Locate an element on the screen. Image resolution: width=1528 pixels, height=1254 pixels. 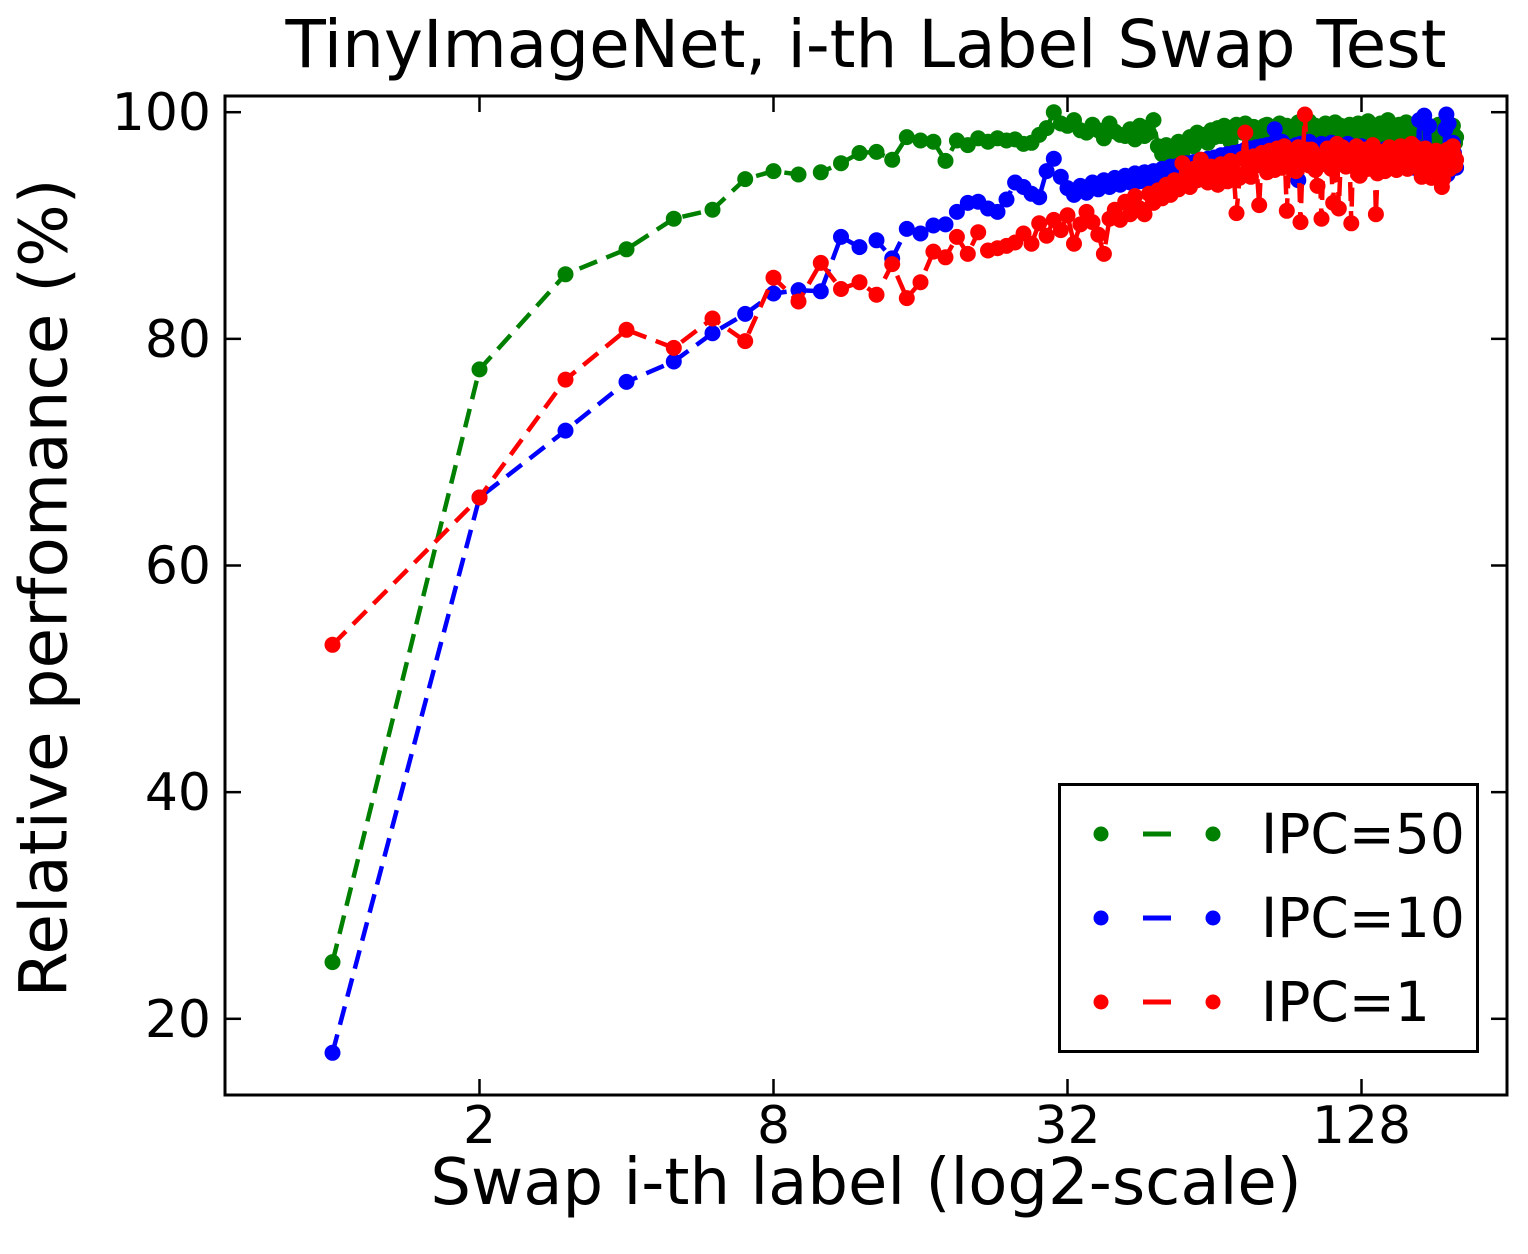
legend-label: IPC=50 is located at coordinates (1363, 833).